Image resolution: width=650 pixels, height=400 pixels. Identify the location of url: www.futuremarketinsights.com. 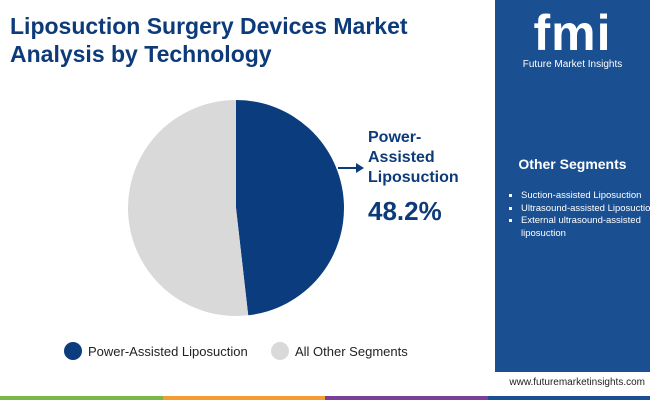
(577, 382).